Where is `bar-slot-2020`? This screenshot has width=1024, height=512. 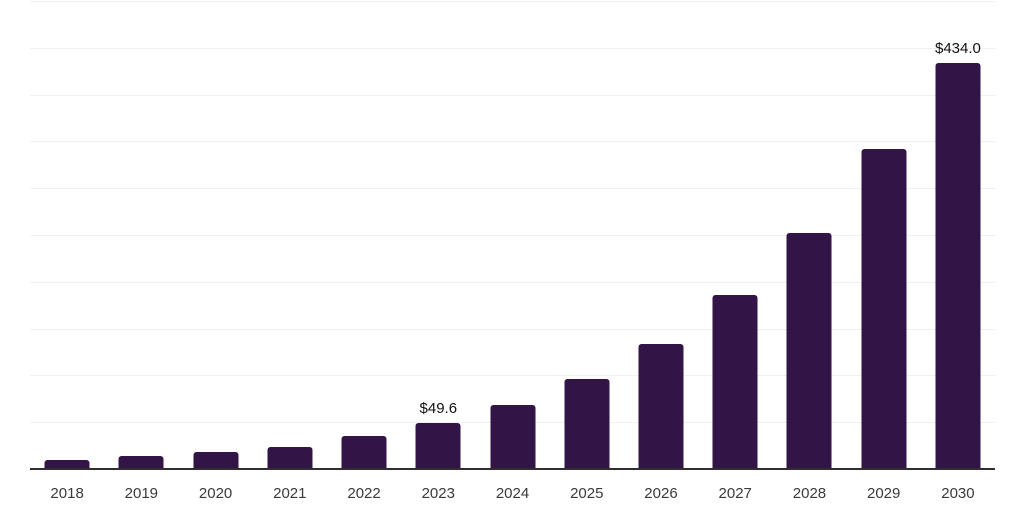 bar-slot-2020 is located at coordinates (215, 235).